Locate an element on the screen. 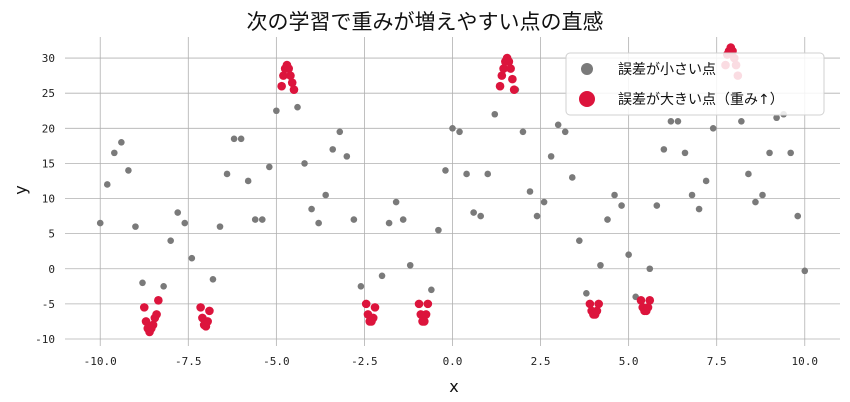 The image size is (850, 402). legend-marker-large-error is located at coordinates (587, 99).